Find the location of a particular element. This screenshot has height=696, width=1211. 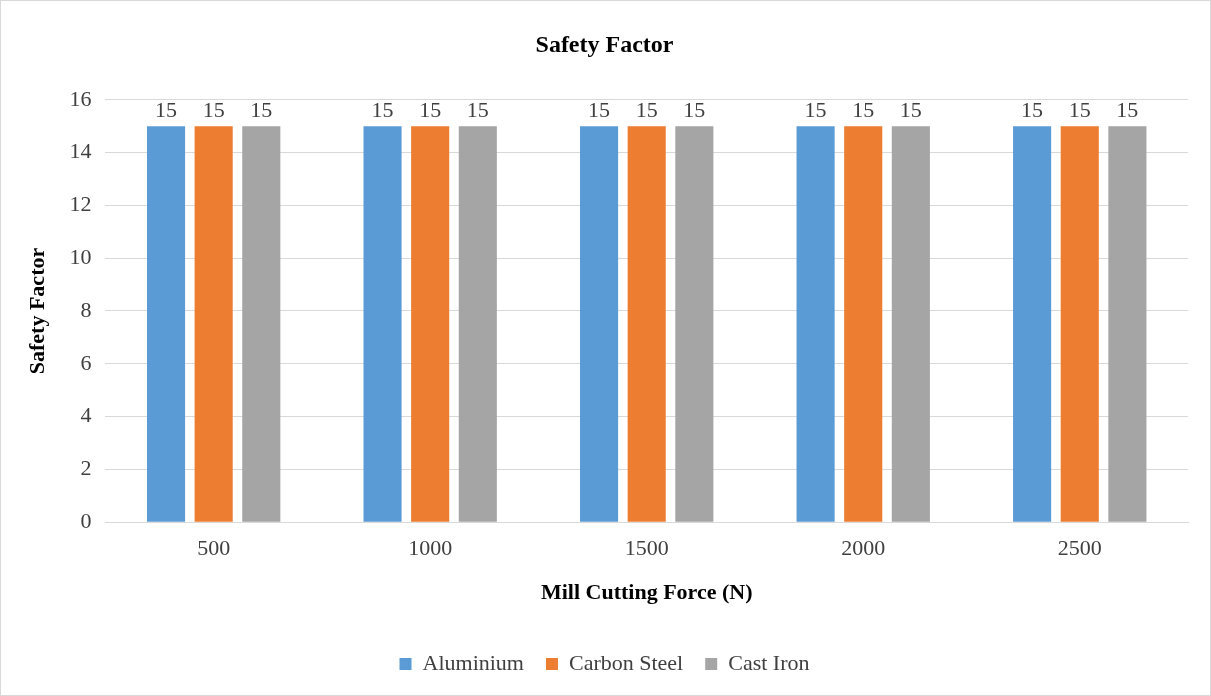

y-axis-title: Safety Factor is located at coordinates (36, 311).